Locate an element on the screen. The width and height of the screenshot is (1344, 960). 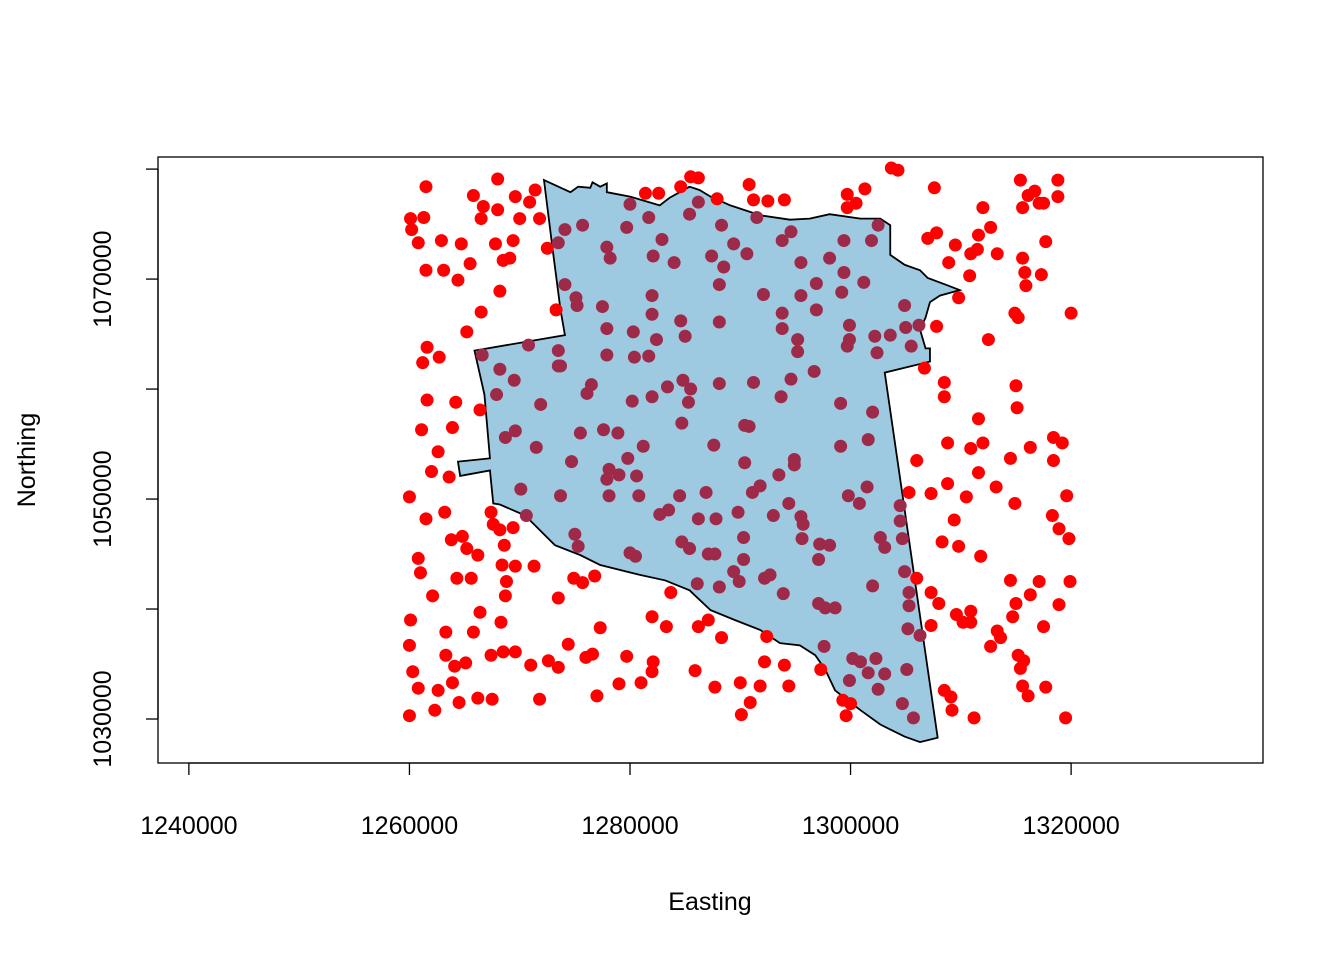
y-tick-label: 1050000 is located at coordinates (103, 498).